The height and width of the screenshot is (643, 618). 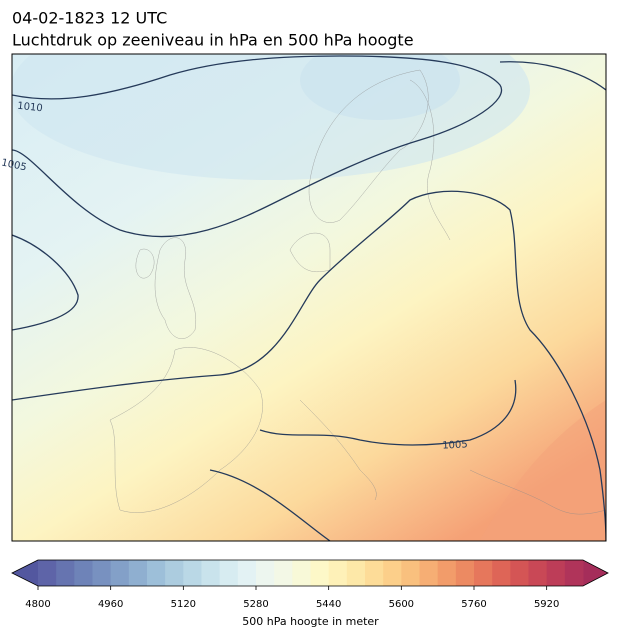 What do you see at coordinates (595, 573) in the screenshot?
I see `colorbar-over` at bounding box center [595, 573].